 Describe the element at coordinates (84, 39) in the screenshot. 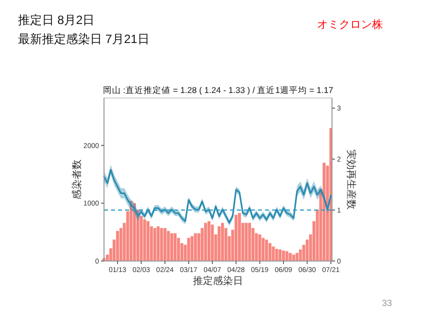

I see `text: 最新推定感染日 7月21日` at that location.